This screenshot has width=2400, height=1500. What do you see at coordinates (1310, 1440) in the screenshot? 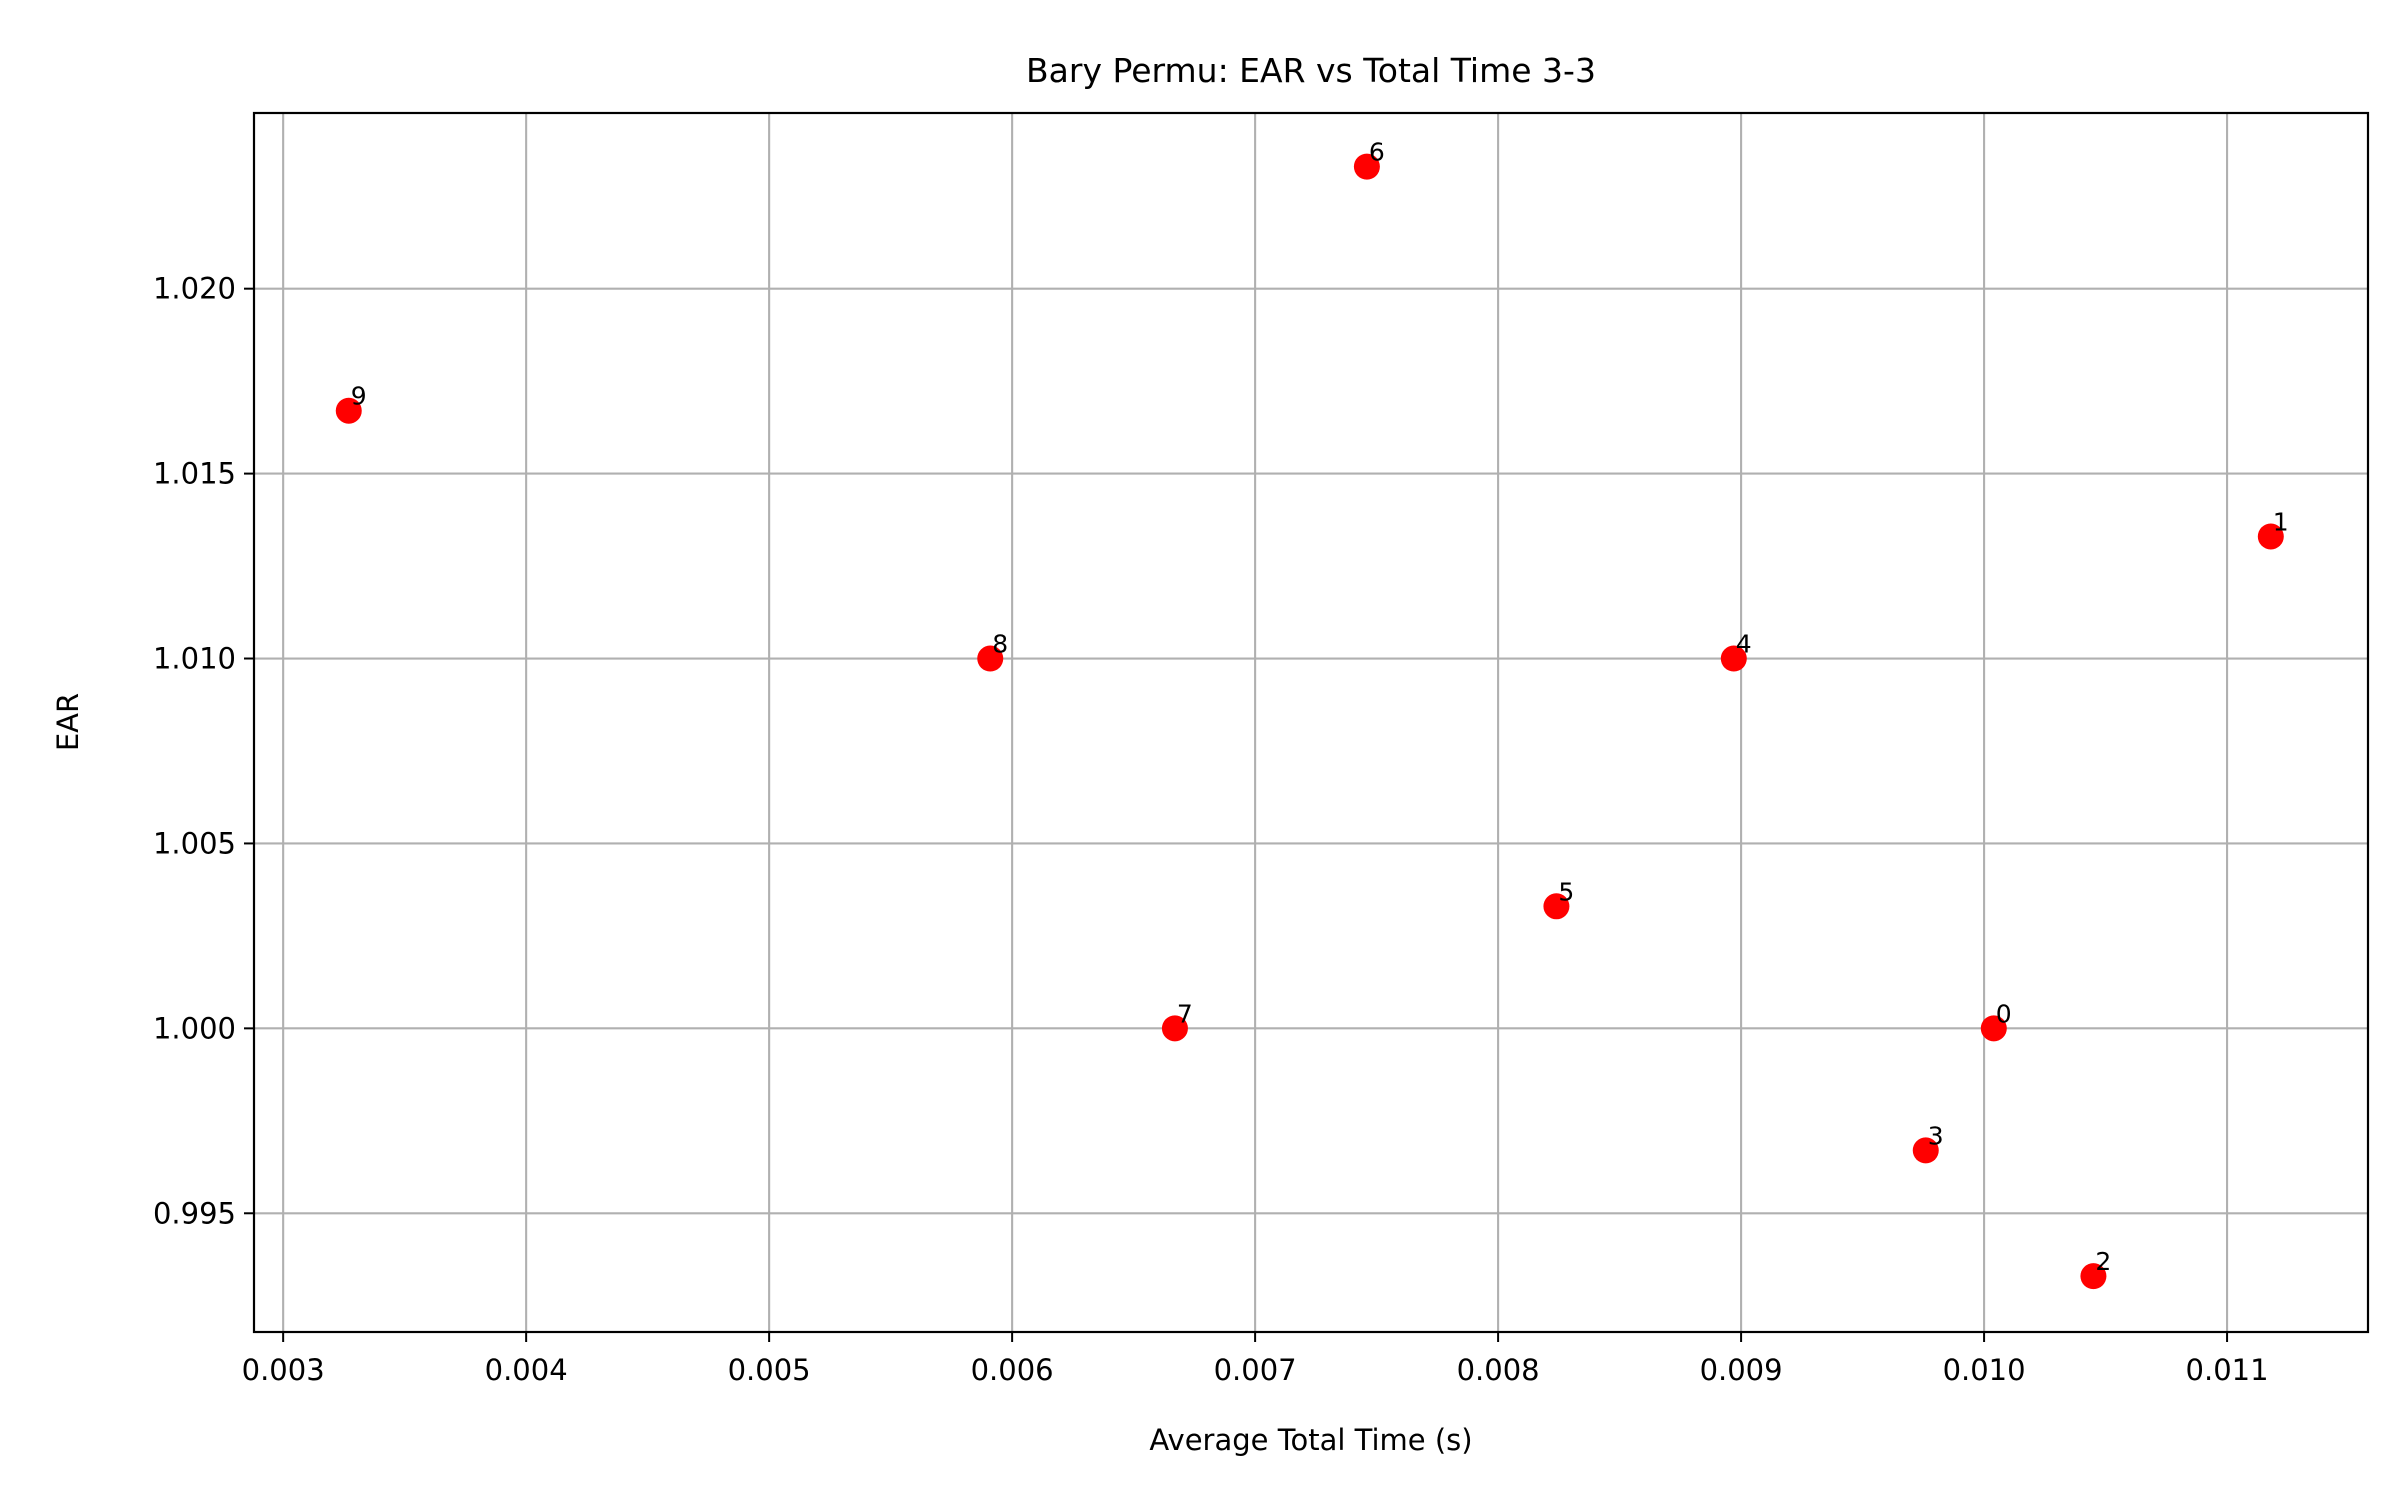
I see `x-axis-label: Average Total Time (s)` at bounding box center [1310, 1440].